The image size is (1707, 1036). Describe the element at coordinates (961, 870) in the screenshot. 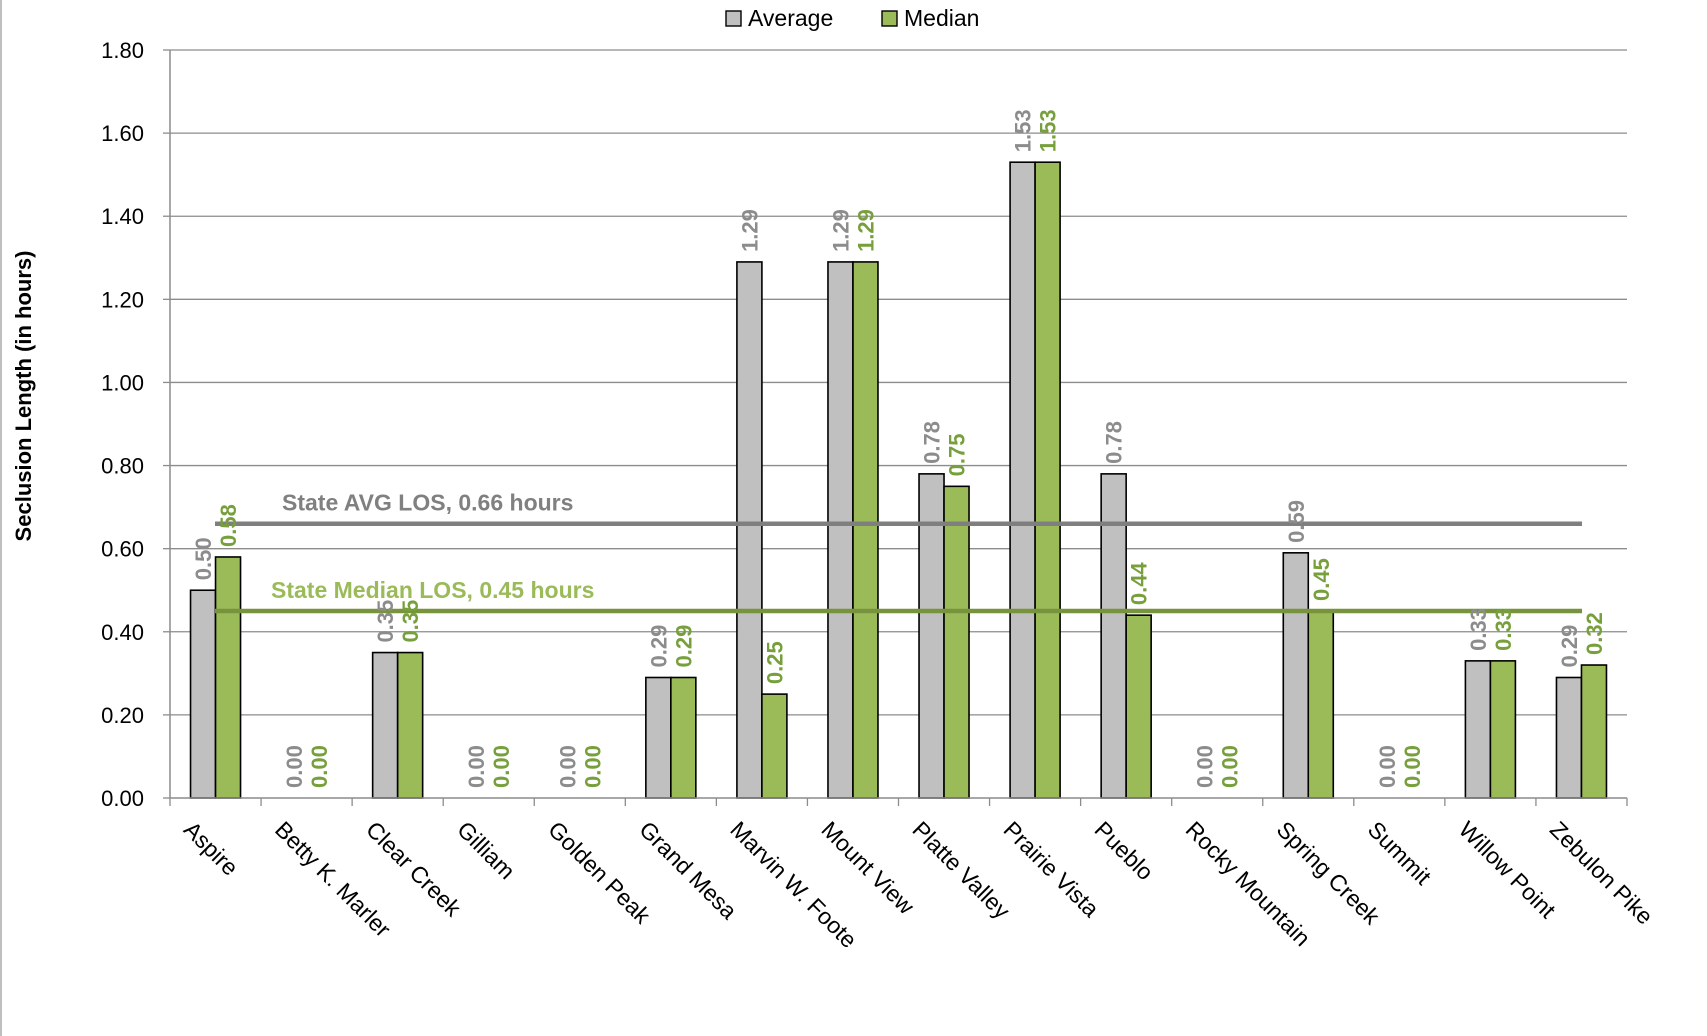

I see `x-category-label: Platte Valley` at that location.